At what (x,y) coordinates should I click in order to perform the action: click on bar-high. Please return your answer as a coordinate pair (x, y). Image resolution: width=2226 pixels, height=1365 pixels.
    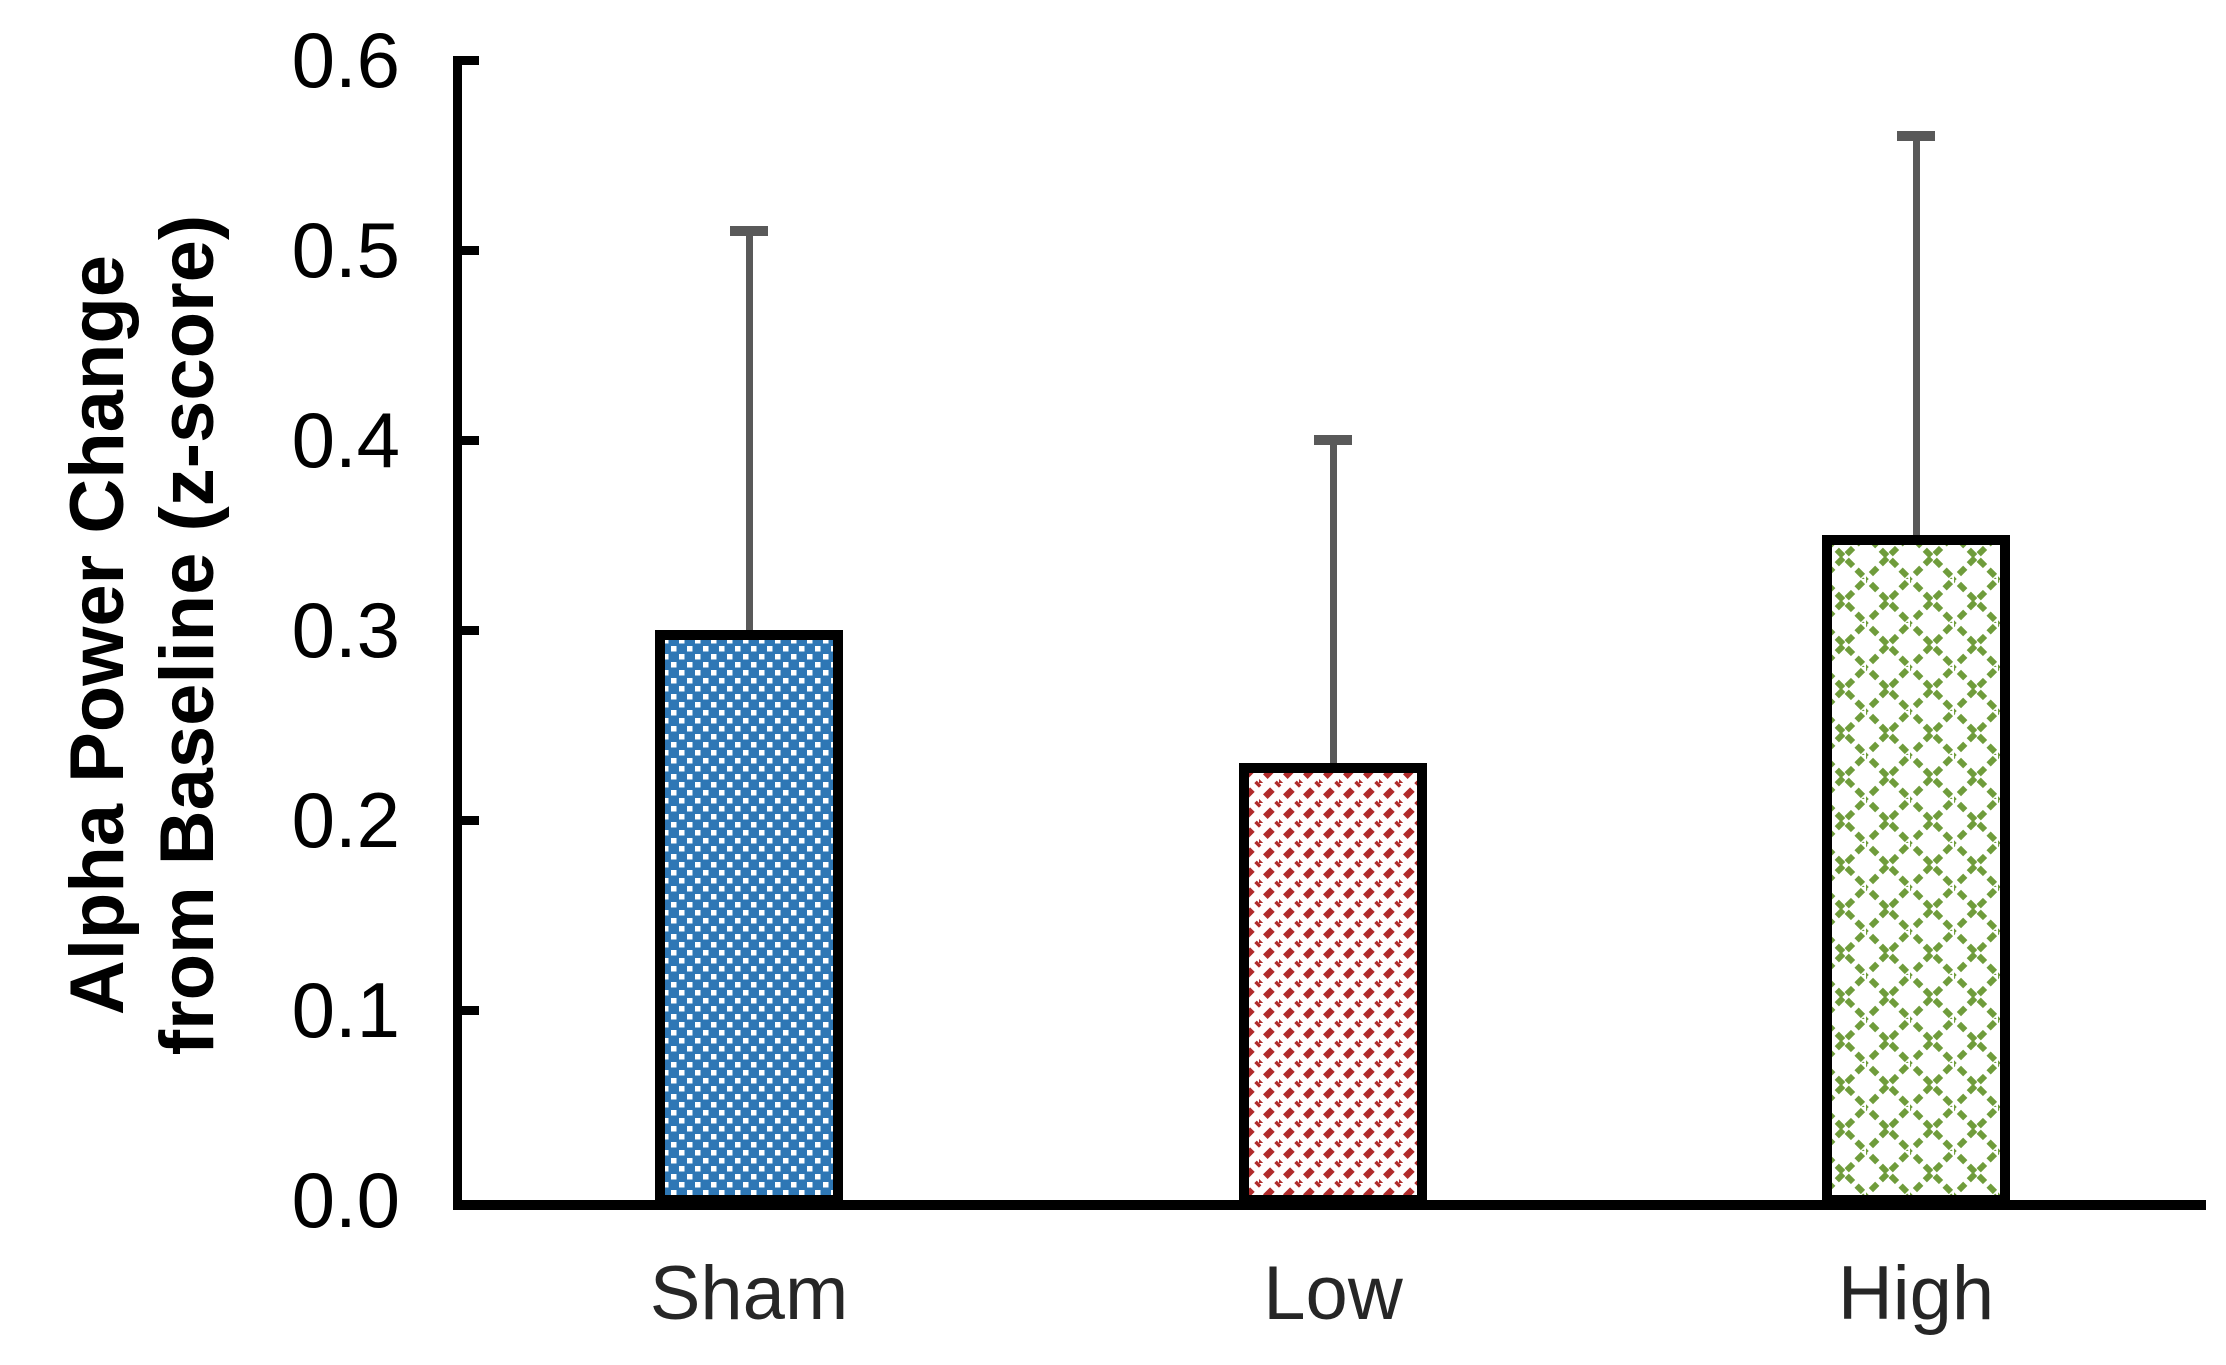
    Looking at the image, I should click on (1916, 870).